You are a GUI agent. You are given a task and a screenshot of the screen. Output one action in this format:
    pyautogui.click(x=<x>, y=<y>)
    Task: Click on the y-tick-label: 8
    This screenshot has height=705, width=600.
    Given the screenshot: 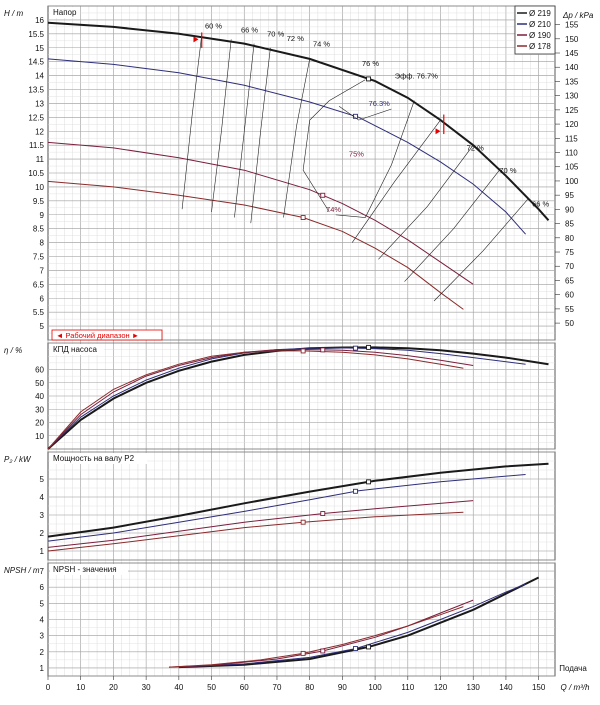 What is the action you would take?
    pyautogui.click(x=42, y=243)
    